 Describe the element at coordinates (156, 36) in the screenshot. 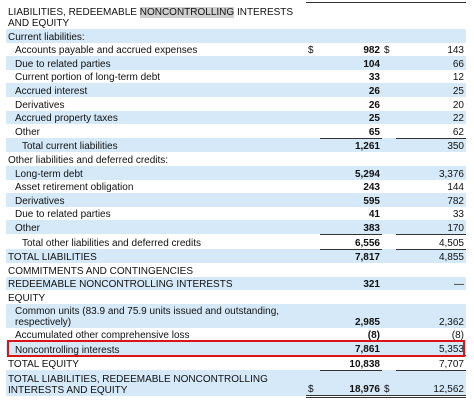

I see `row-label: Current liabilities:` at that location.